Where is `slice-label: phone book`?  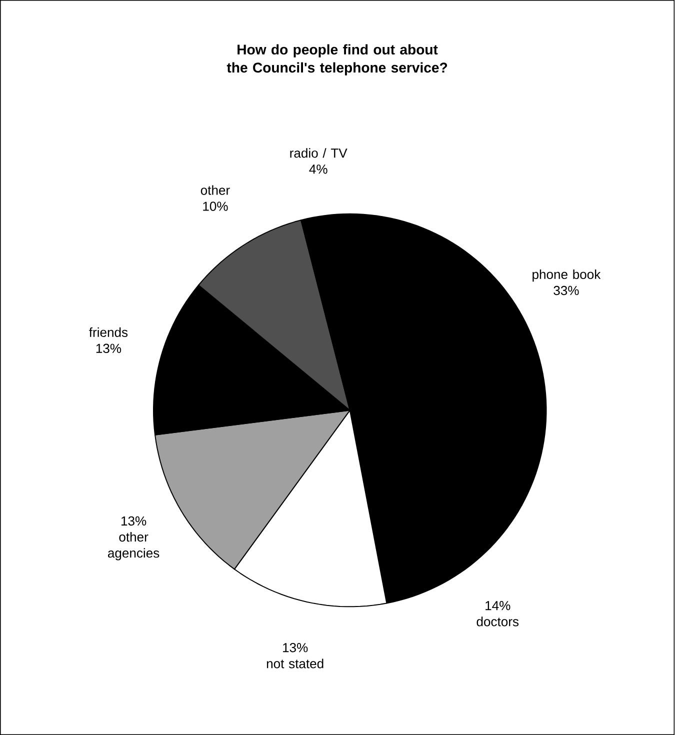 slice-label: phone book is located at coordinates (566, 275).